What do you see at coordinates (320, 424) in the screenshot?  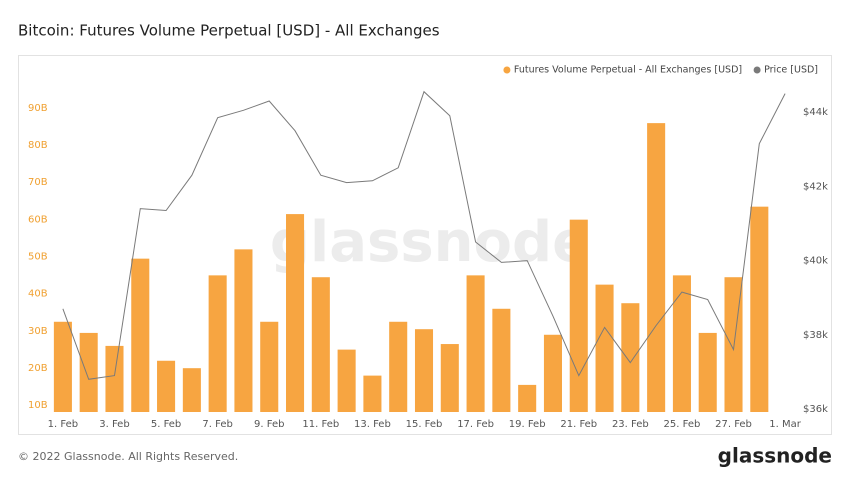 I see `x-tick-label: 11. Feb` at bounding box center [320, 424].